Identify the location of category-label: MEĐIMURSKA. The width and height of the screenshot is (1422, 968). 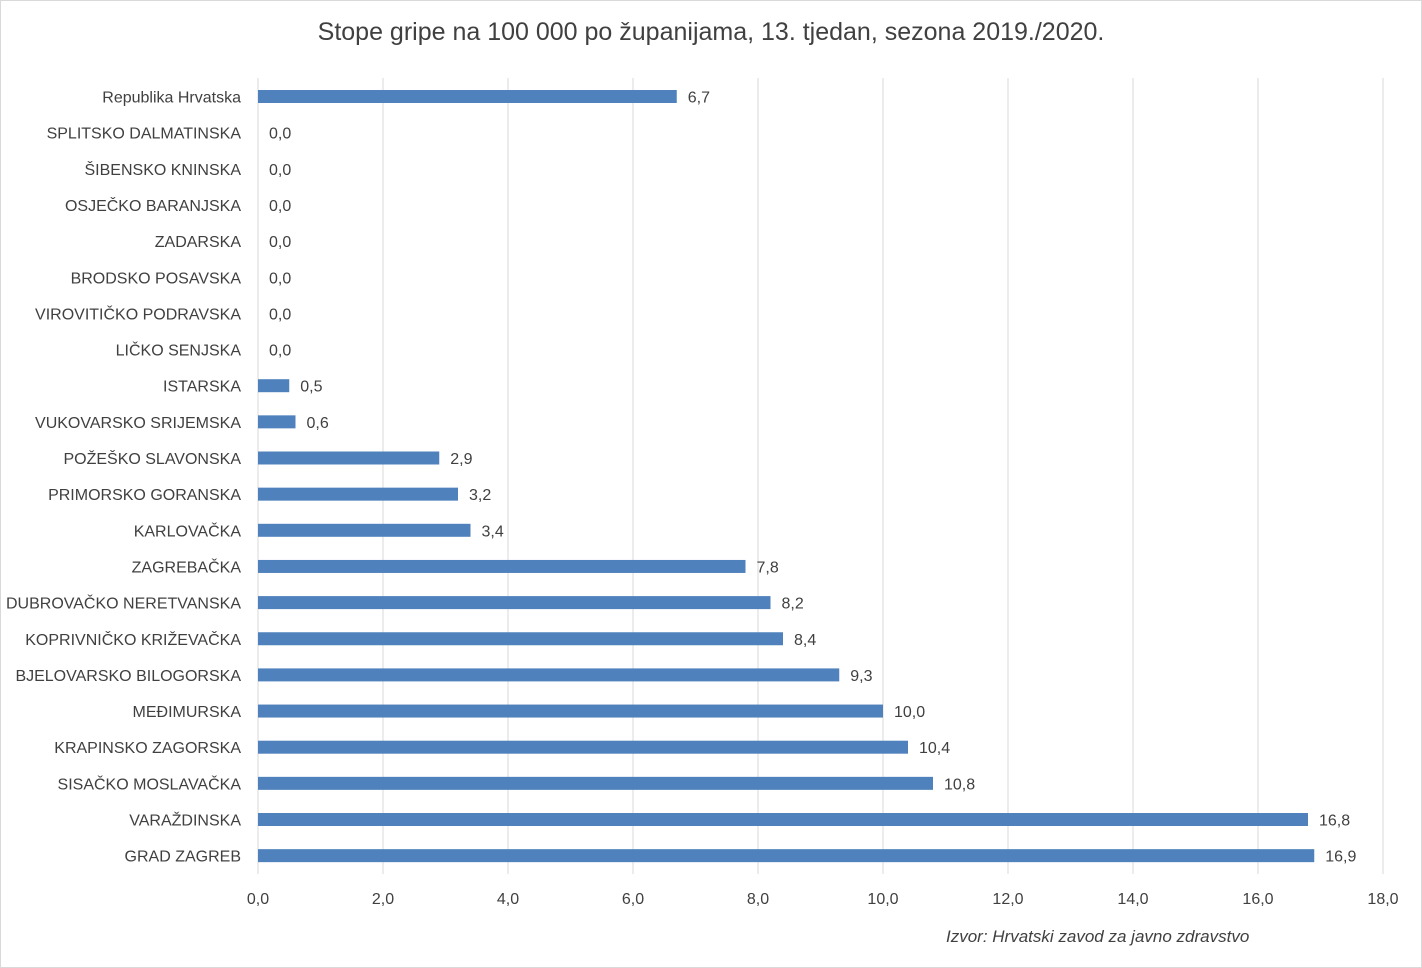
(187, 712).